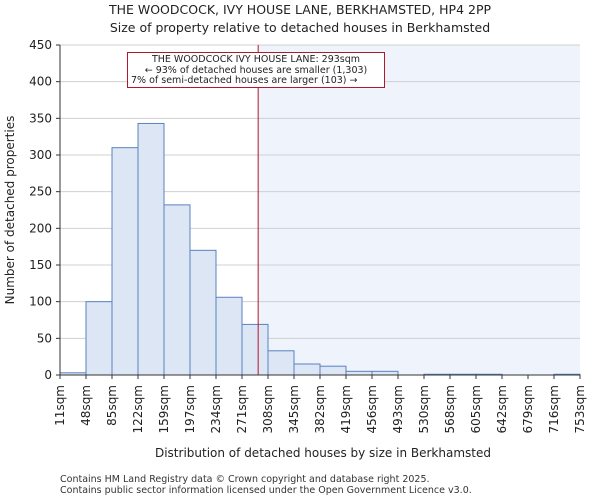  Describe the element at coordinates (190, 409) in the screenshot. I see `x-tick-label-197sqm: 197sqm` at that location.